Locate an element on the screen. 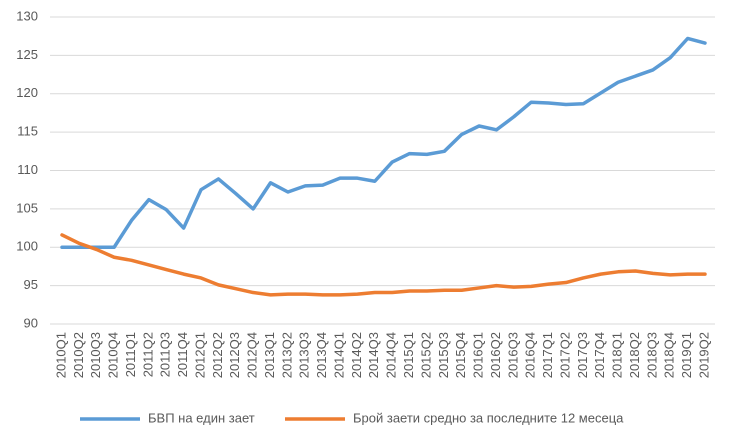 The image size is (730, 446). x-tick-label: 2012Q1 is located at coordinates (199, 355).